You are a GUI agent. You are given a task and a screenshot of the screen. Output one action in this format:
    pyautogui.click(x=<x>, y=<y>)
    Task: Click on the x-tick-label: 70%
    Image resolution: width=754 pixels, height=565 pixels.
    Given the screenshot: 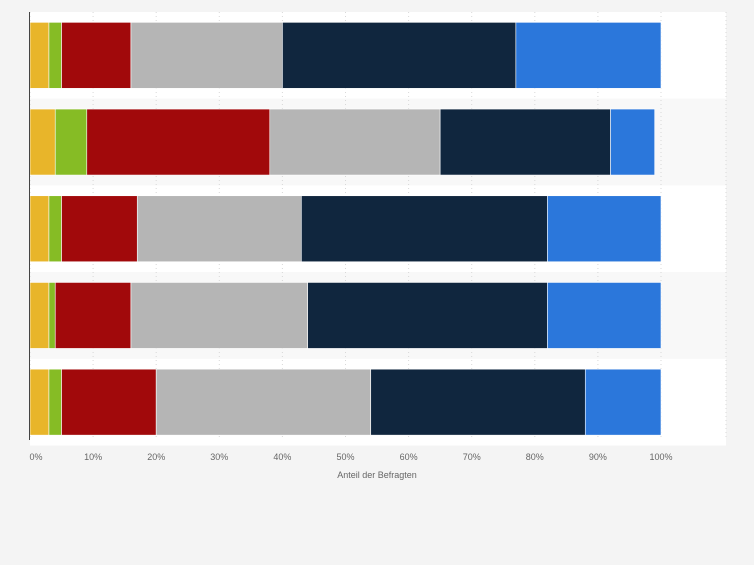 What is the action you would take?
    pyautogui.click(x=472, y=457)
    